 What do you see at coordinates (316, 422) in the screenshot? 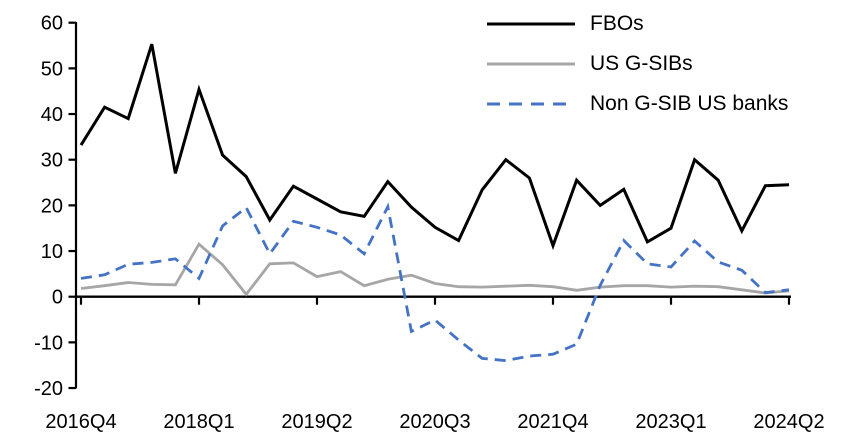
I see `x-tick-label: 2019Q2` at bounding box center [316, 422].